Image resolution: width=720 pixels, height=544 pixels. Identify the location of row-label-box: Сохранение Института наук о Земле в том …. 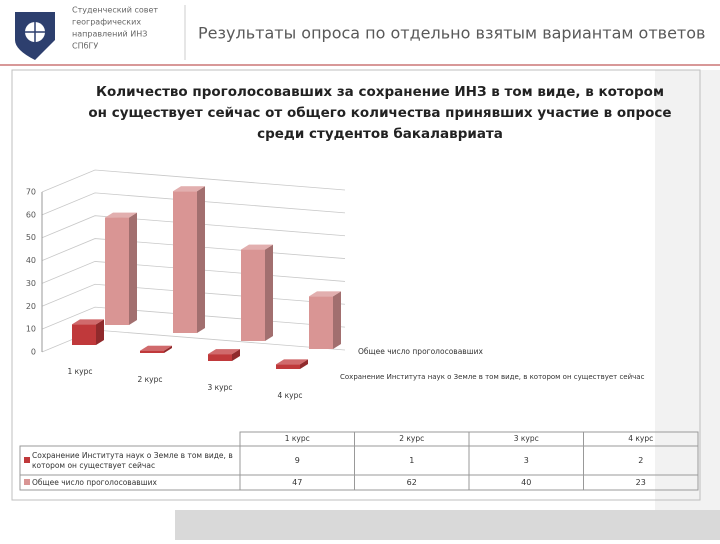
(132, 460).